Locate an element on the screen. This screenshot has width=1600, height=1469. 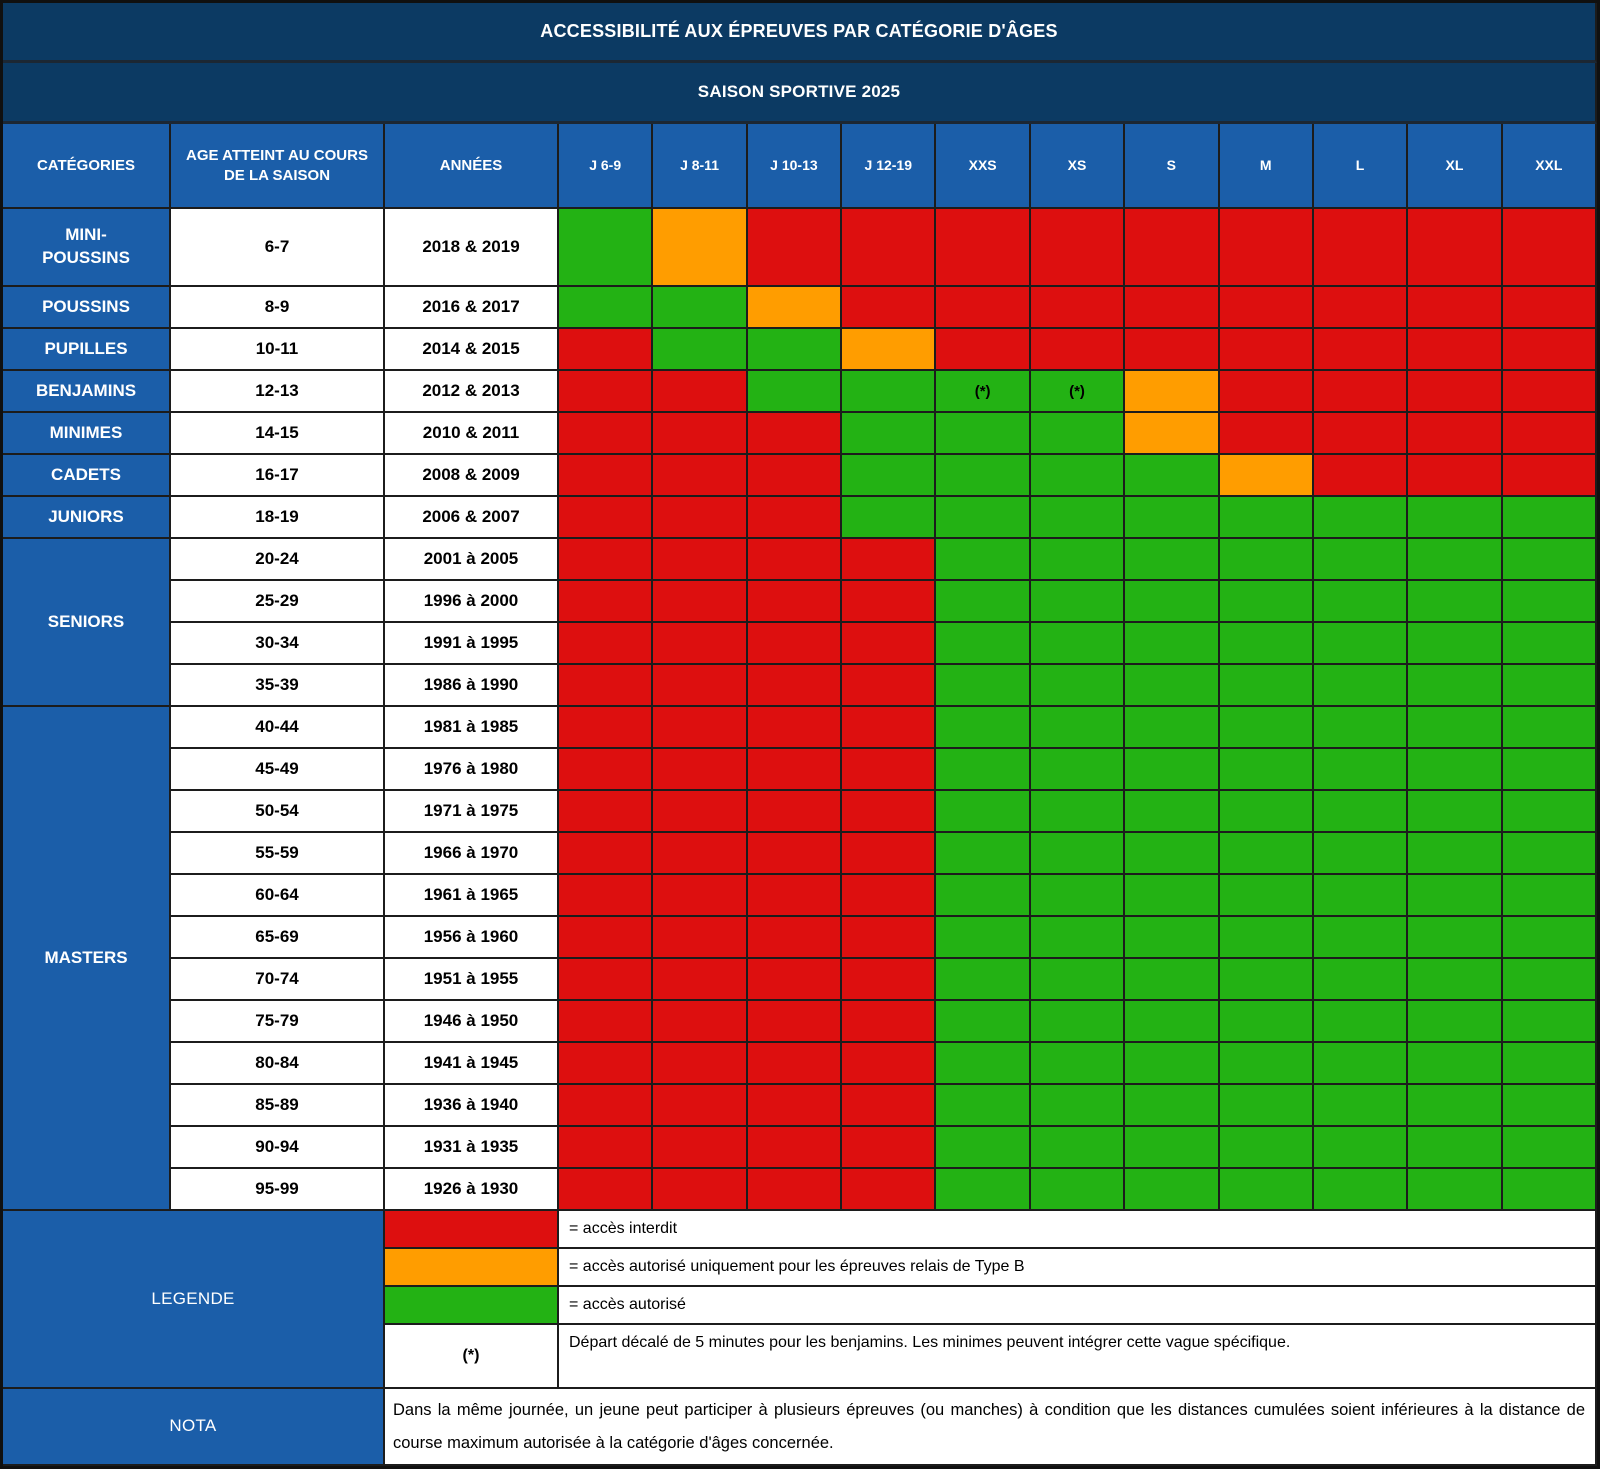
years-cell: 1996 à 2000 is located at coordinates (472, 602).